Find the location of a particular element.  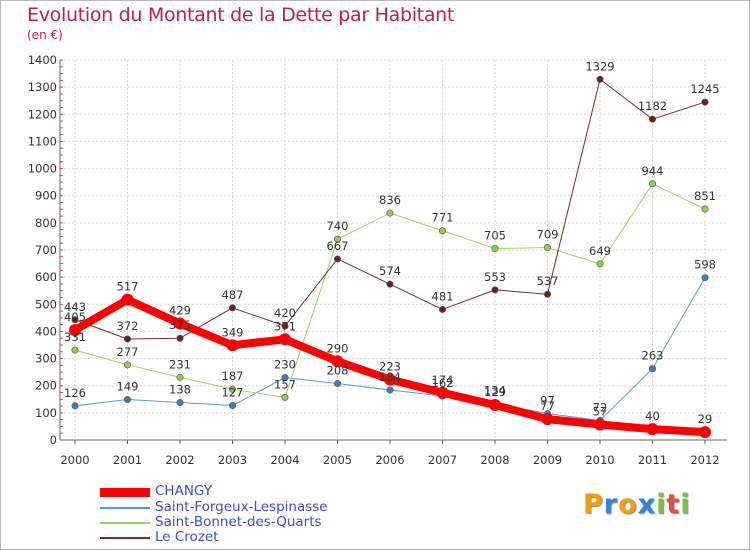

data-label: 705 is located at coordinates (495, 236).